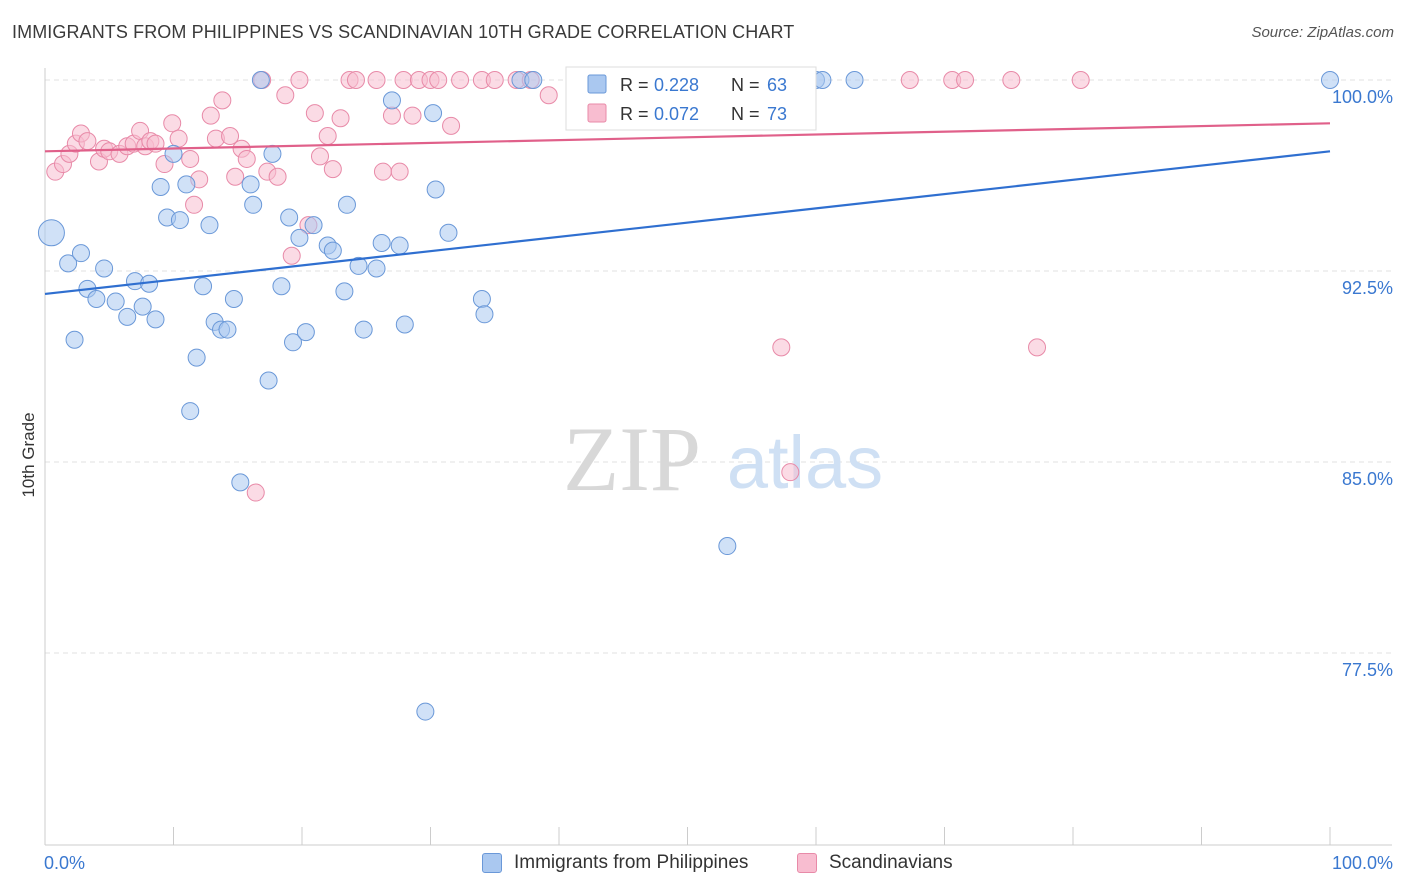 Image resolution: width=1406 pixels, height=892 pixels. What do you see at coordinates (745, 114) in the screenshot?
I see `stats-n-label-2: N =` at bounding box center [745, 114].